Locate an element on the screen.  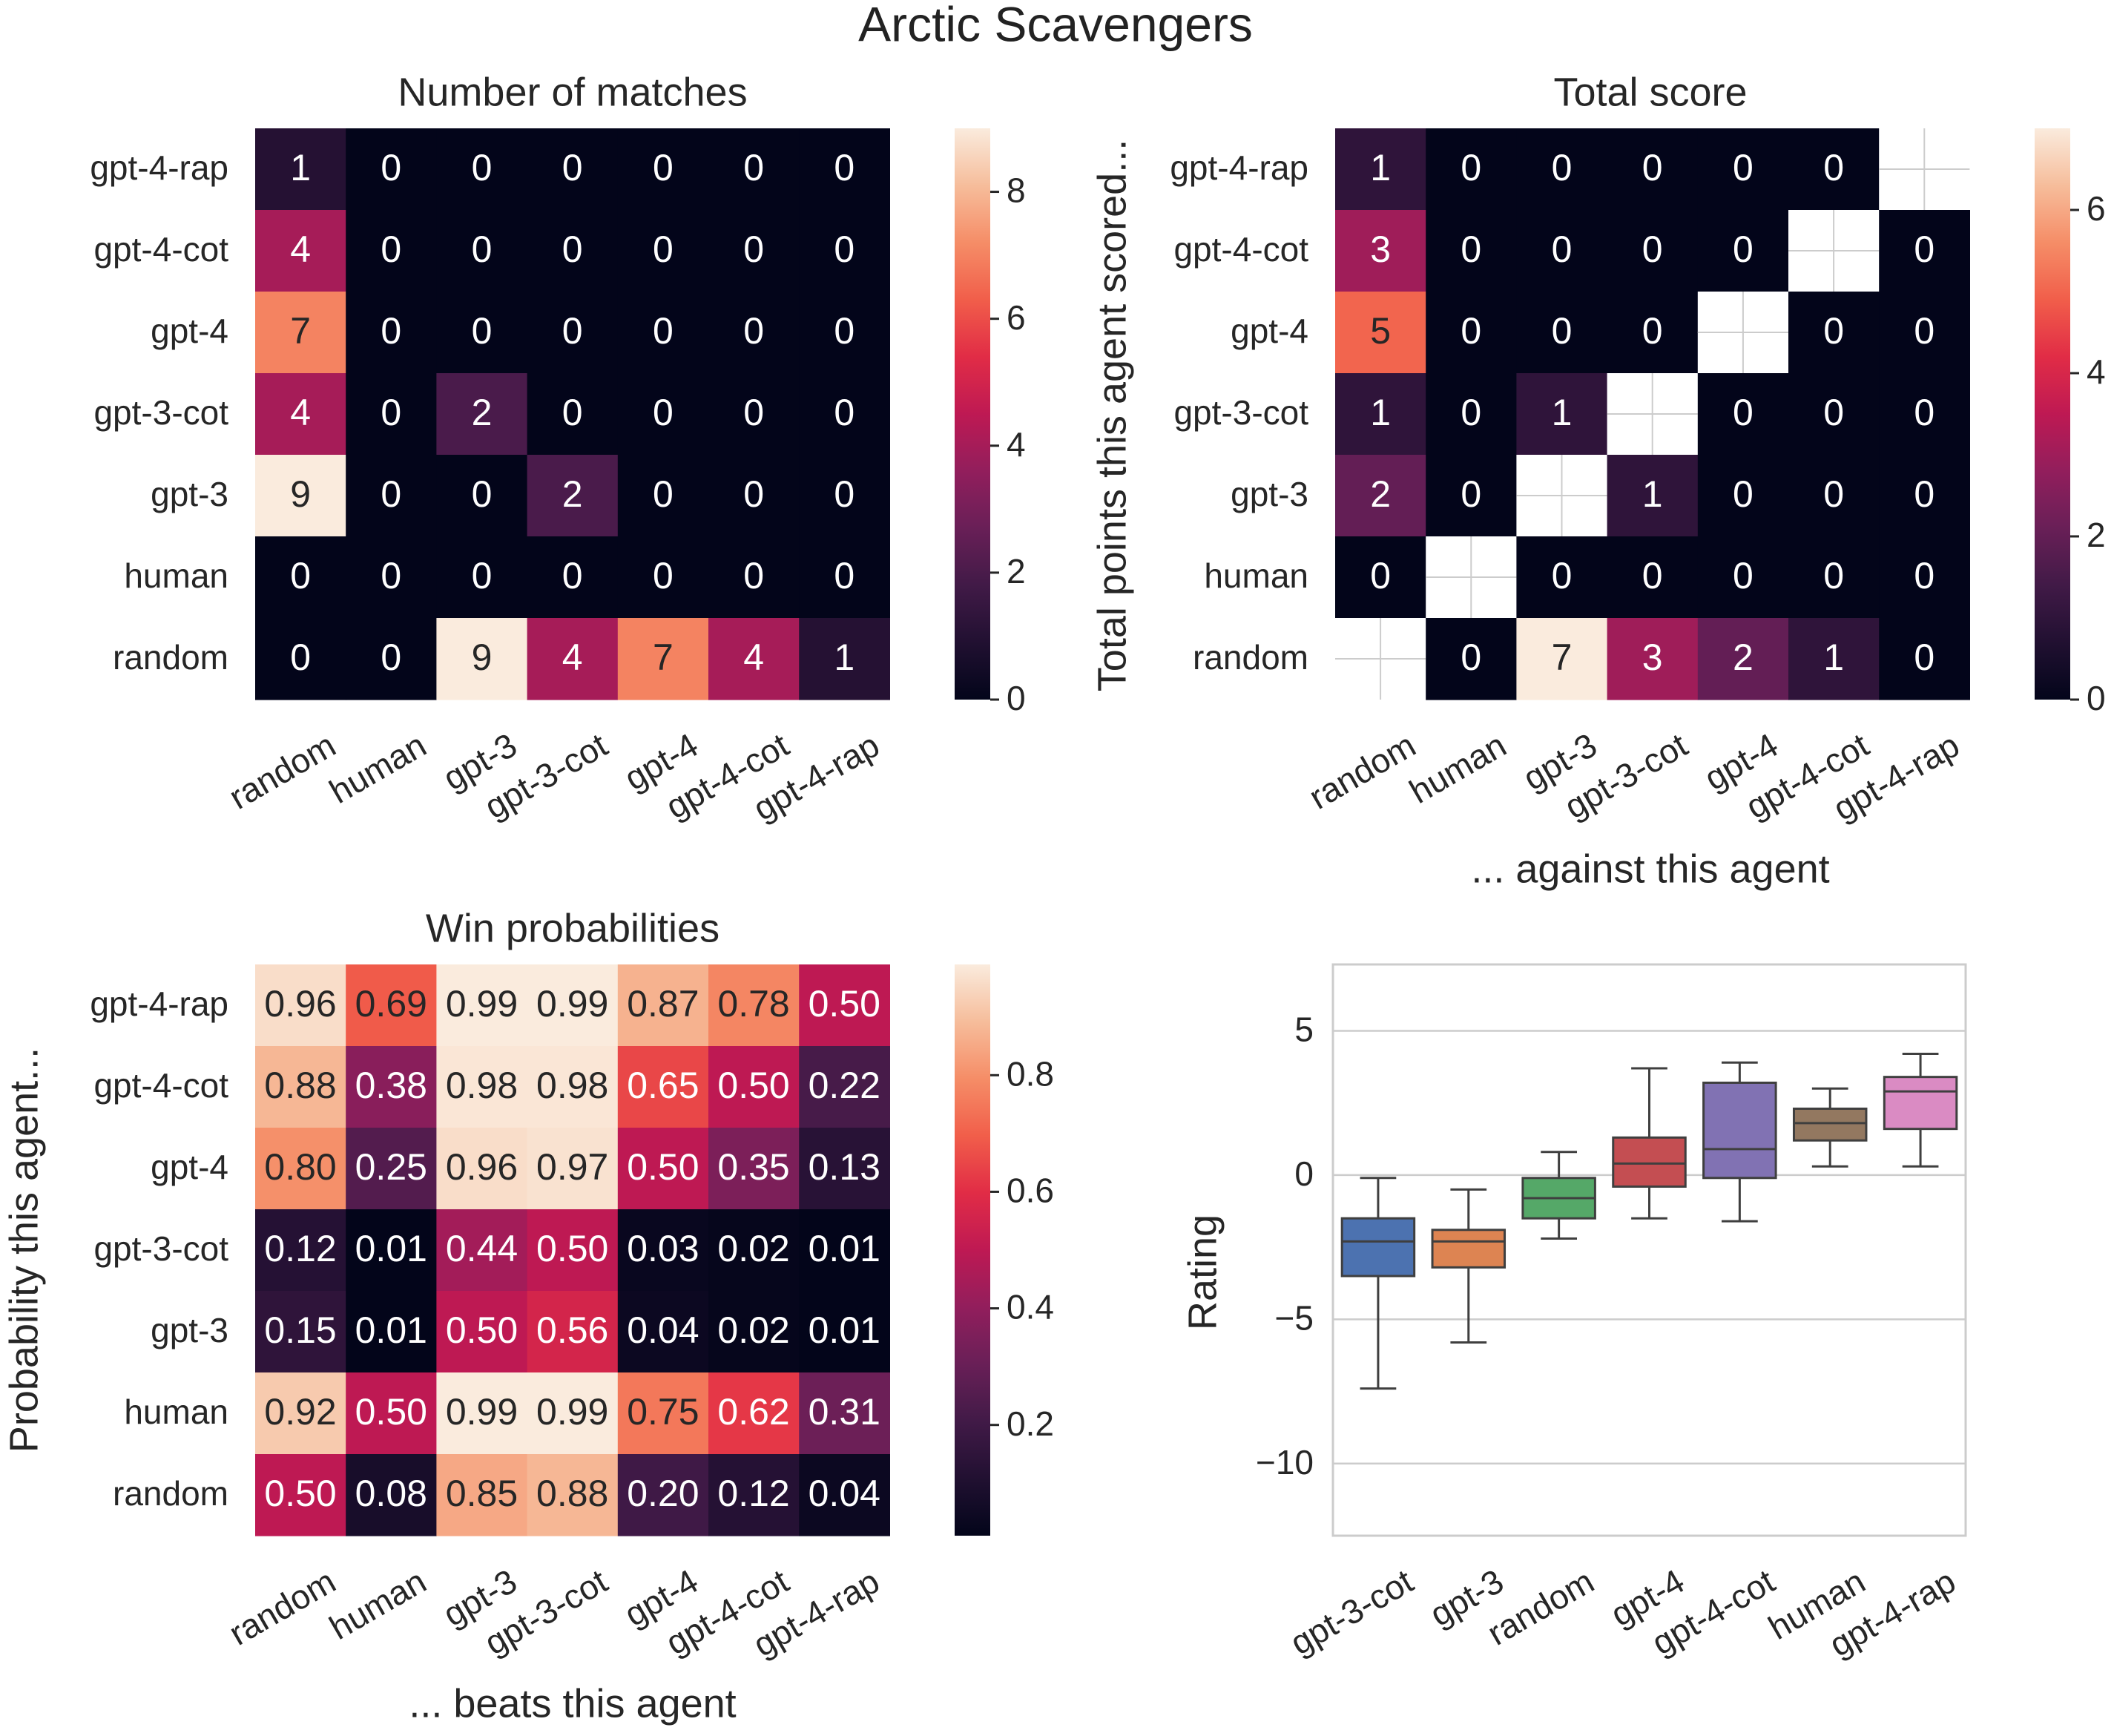
colorbar is located at coordinates (2053, 414).